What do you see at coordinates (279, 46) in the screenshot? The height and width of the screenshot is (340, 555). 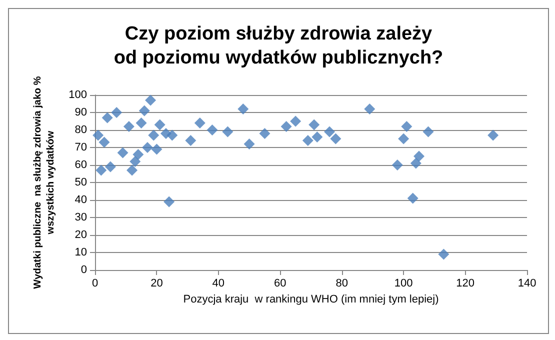 I see `chart-title: Czy poziom służby zdrowia zależy od poziomu wydatków publicznych?` at bounding box center [279, 46].